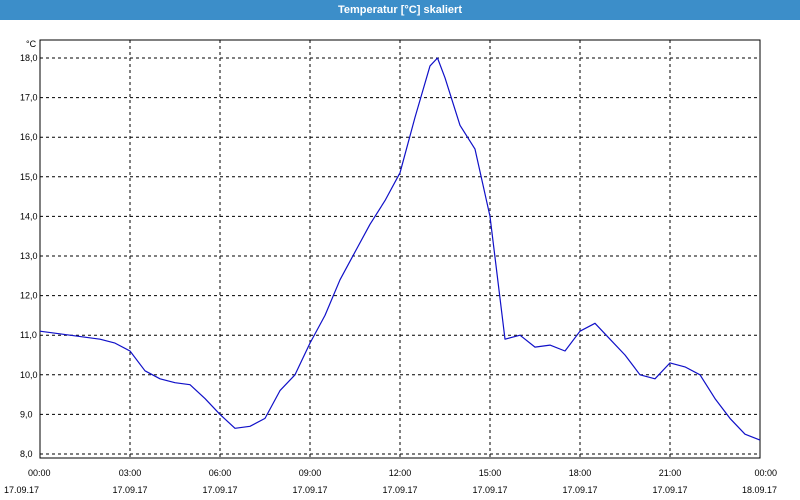 This screenshot has width=800, height=500. I want to click on y-axis-unit-label: °C, so click(31, 44).